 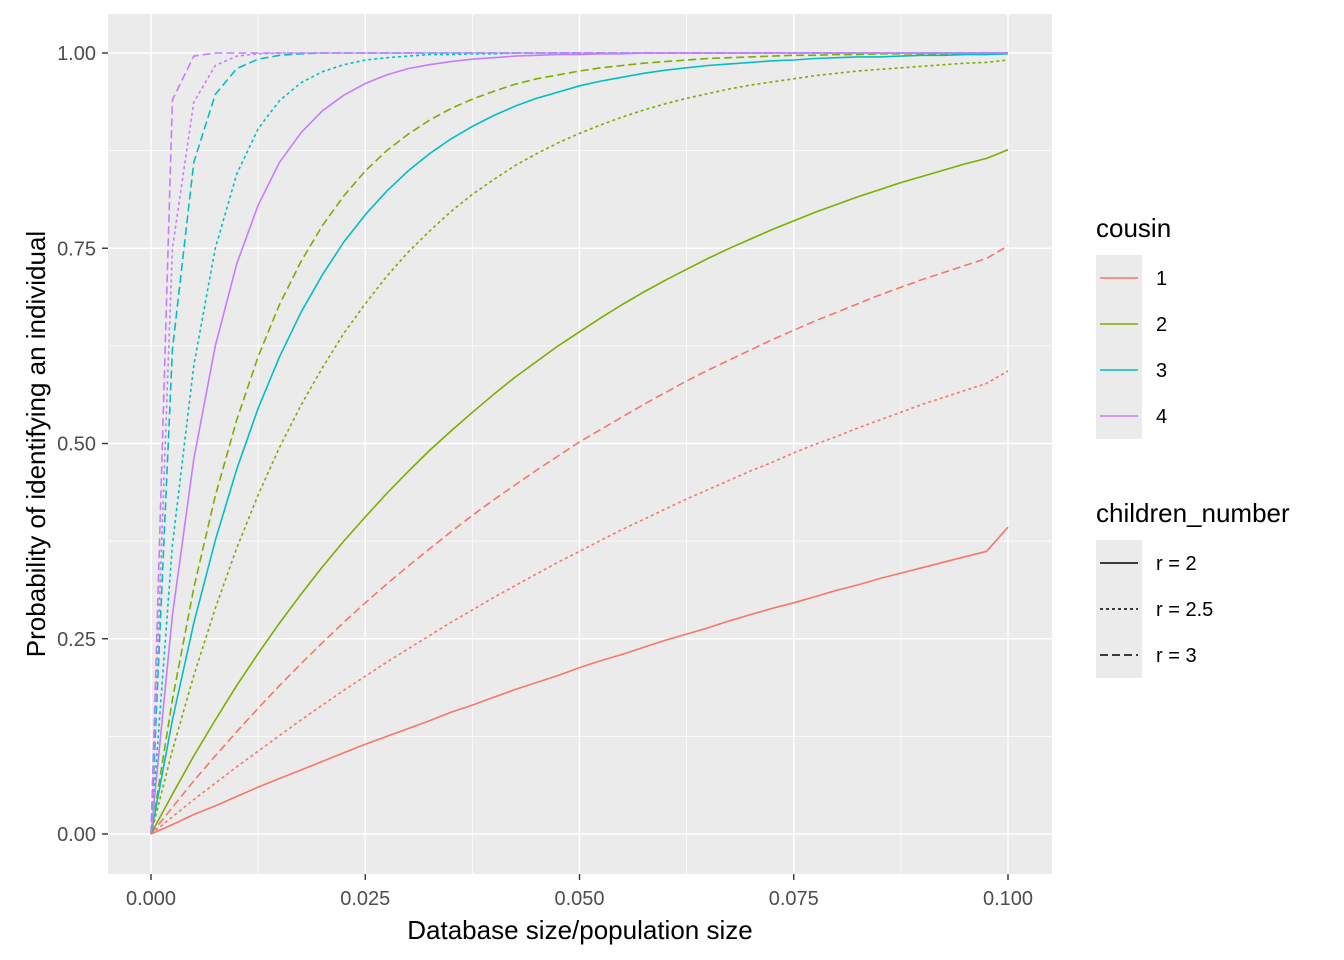 What do you see at coordinates (1161, 417) in the screenshot?
I see `cousin-legend-label-4: 4` at bounding box center [1161, 417].